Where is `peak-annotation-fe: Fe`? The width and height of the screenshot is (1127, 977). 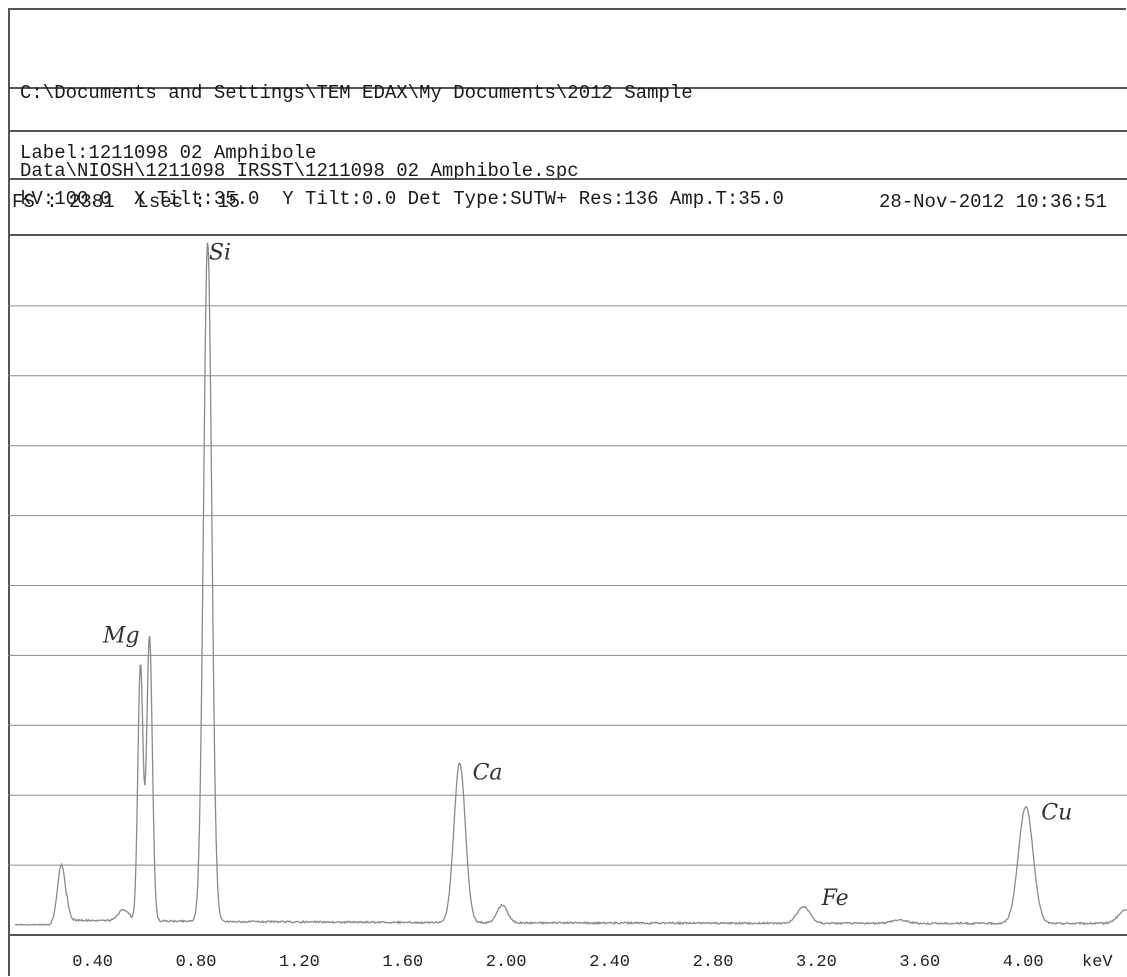 peak-annotation-fe: Fe is located at coordinates (835, 898).